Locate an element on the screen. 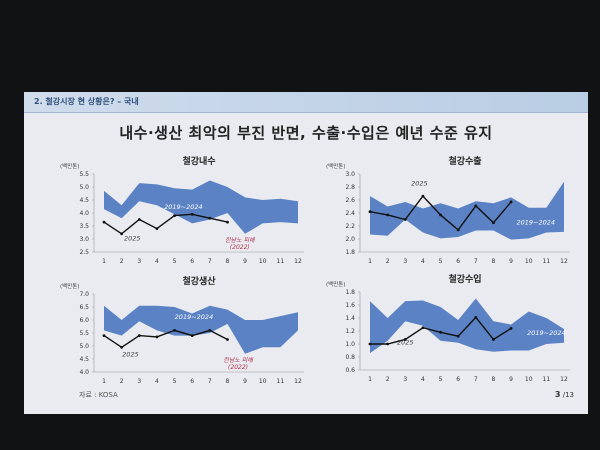 The width and height of the screenshot is (600, 450). y-tick-label: 1.6 is located at coordinates (350, 305).